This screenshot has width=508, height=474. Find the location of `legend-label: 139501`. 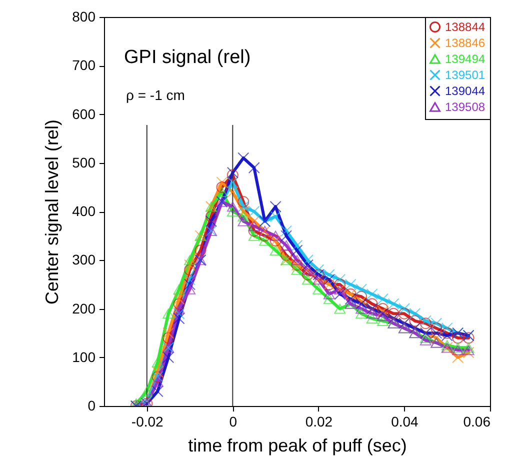

legend-label: 139501 is located at coordinates (465, 75).